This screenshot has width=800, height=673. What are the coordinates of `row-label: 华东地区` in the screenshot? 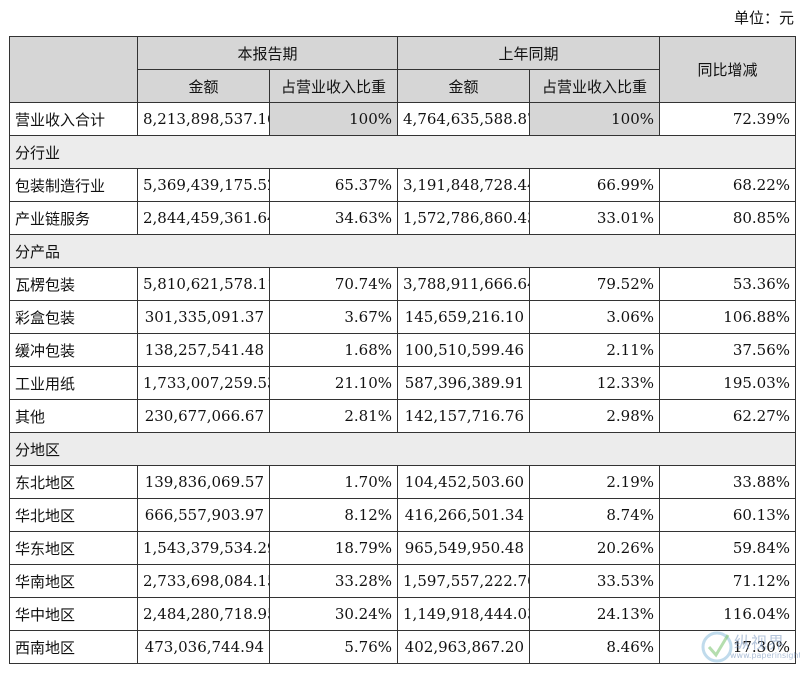 It's located at (73, 548).